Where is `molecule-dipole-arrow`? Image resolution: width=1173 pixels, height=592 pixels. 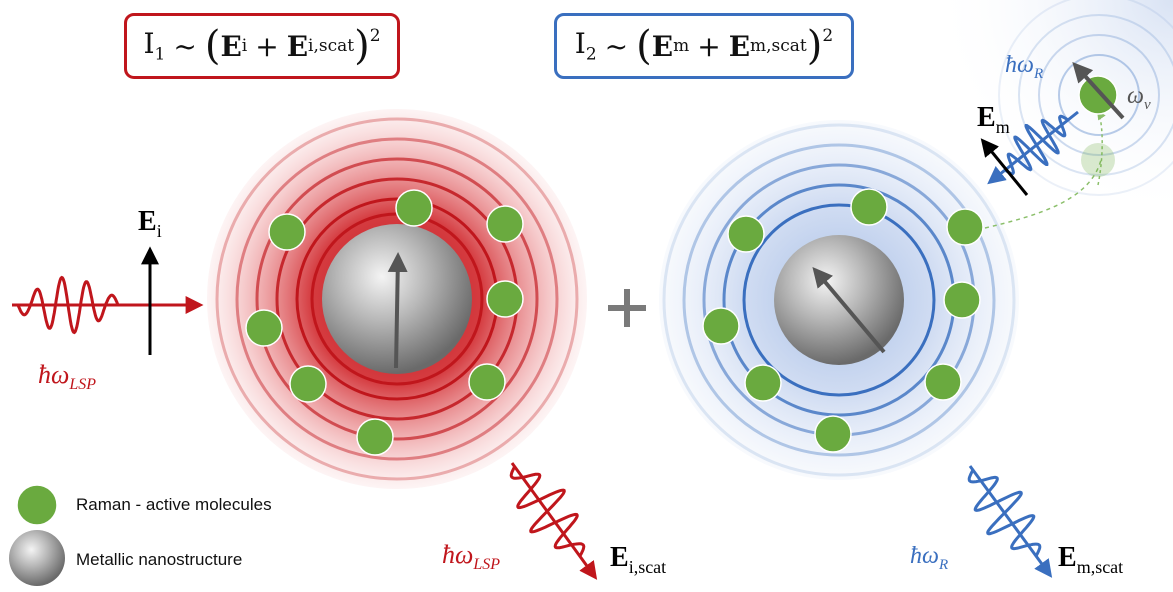 molecule-dipole-arrow is located at coordinates (1098, 91).